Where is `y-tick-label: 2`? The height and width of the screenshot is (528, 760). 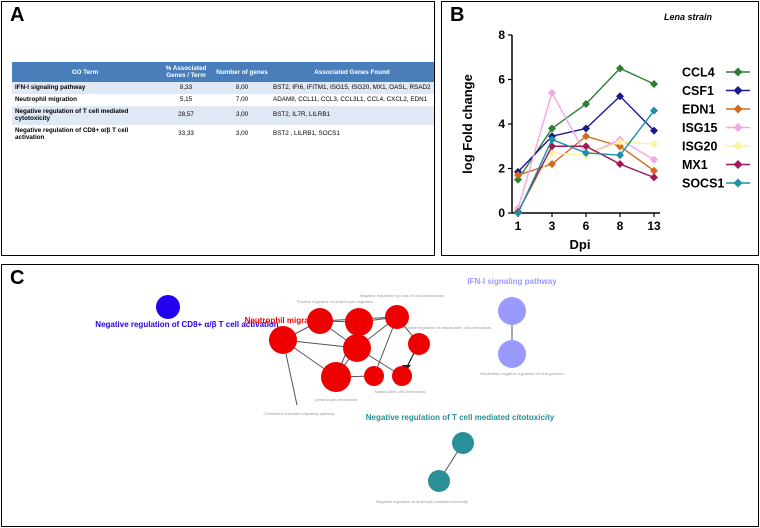 y-tick-label: 2 is located at coordinates (501, 169).